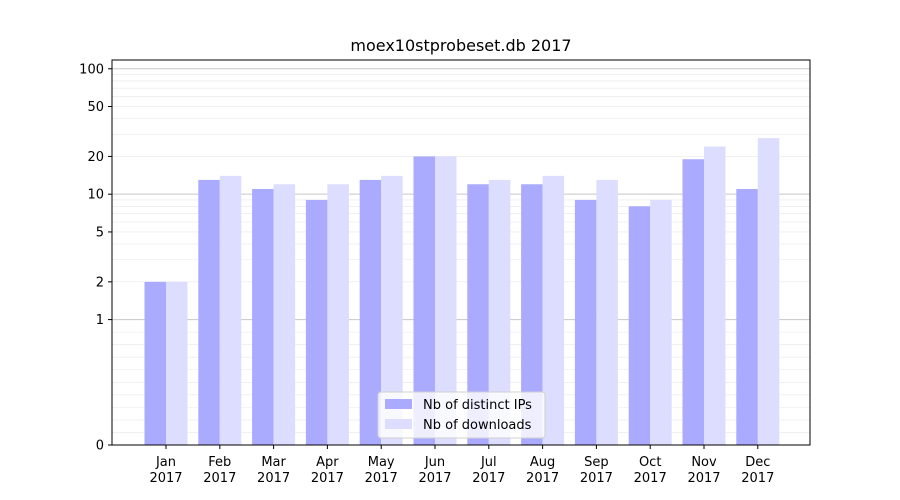 The width and height of the screenshot is (900, 500). Describe the element at coordinates (165, 470) in the screenshot. I see `x-tick-label: Jan 2017` at that location.